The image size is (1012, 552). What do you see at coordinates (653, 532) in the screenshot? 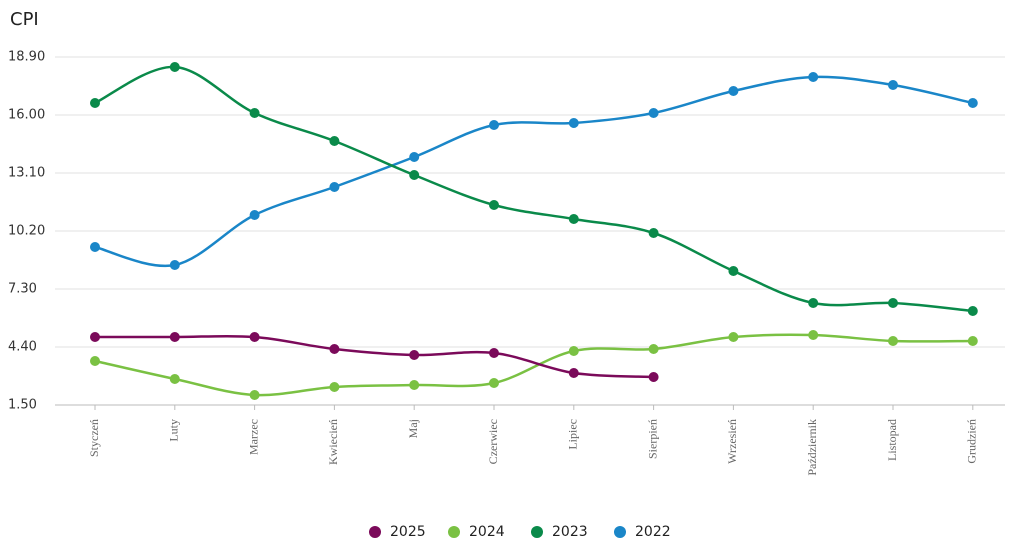
I see `legend-label: 2022` at bounding box center [653, 532].